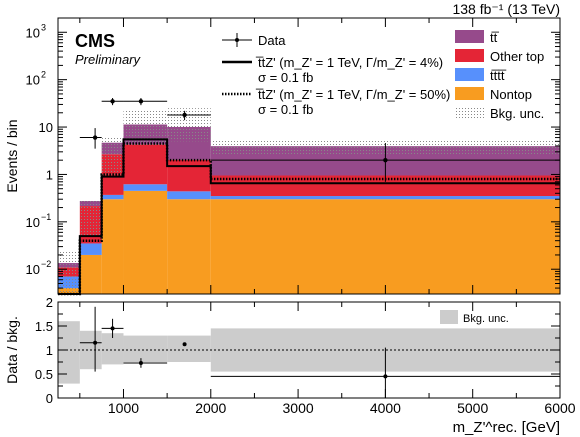  Describe the element at coordinates (189, 125) in the screenshot. I see `bkg-unc-bin4` at that location.